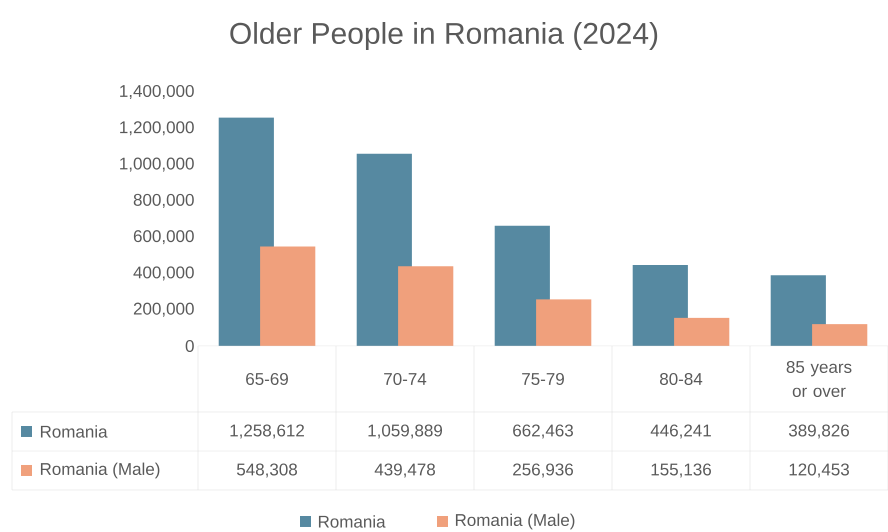 This screenshot has width=888, height=532. What do you see at coordinates (157, 128) in the screenshot?
I see `y-tick-label: 1,200,000` at bounding box center [157, 128].